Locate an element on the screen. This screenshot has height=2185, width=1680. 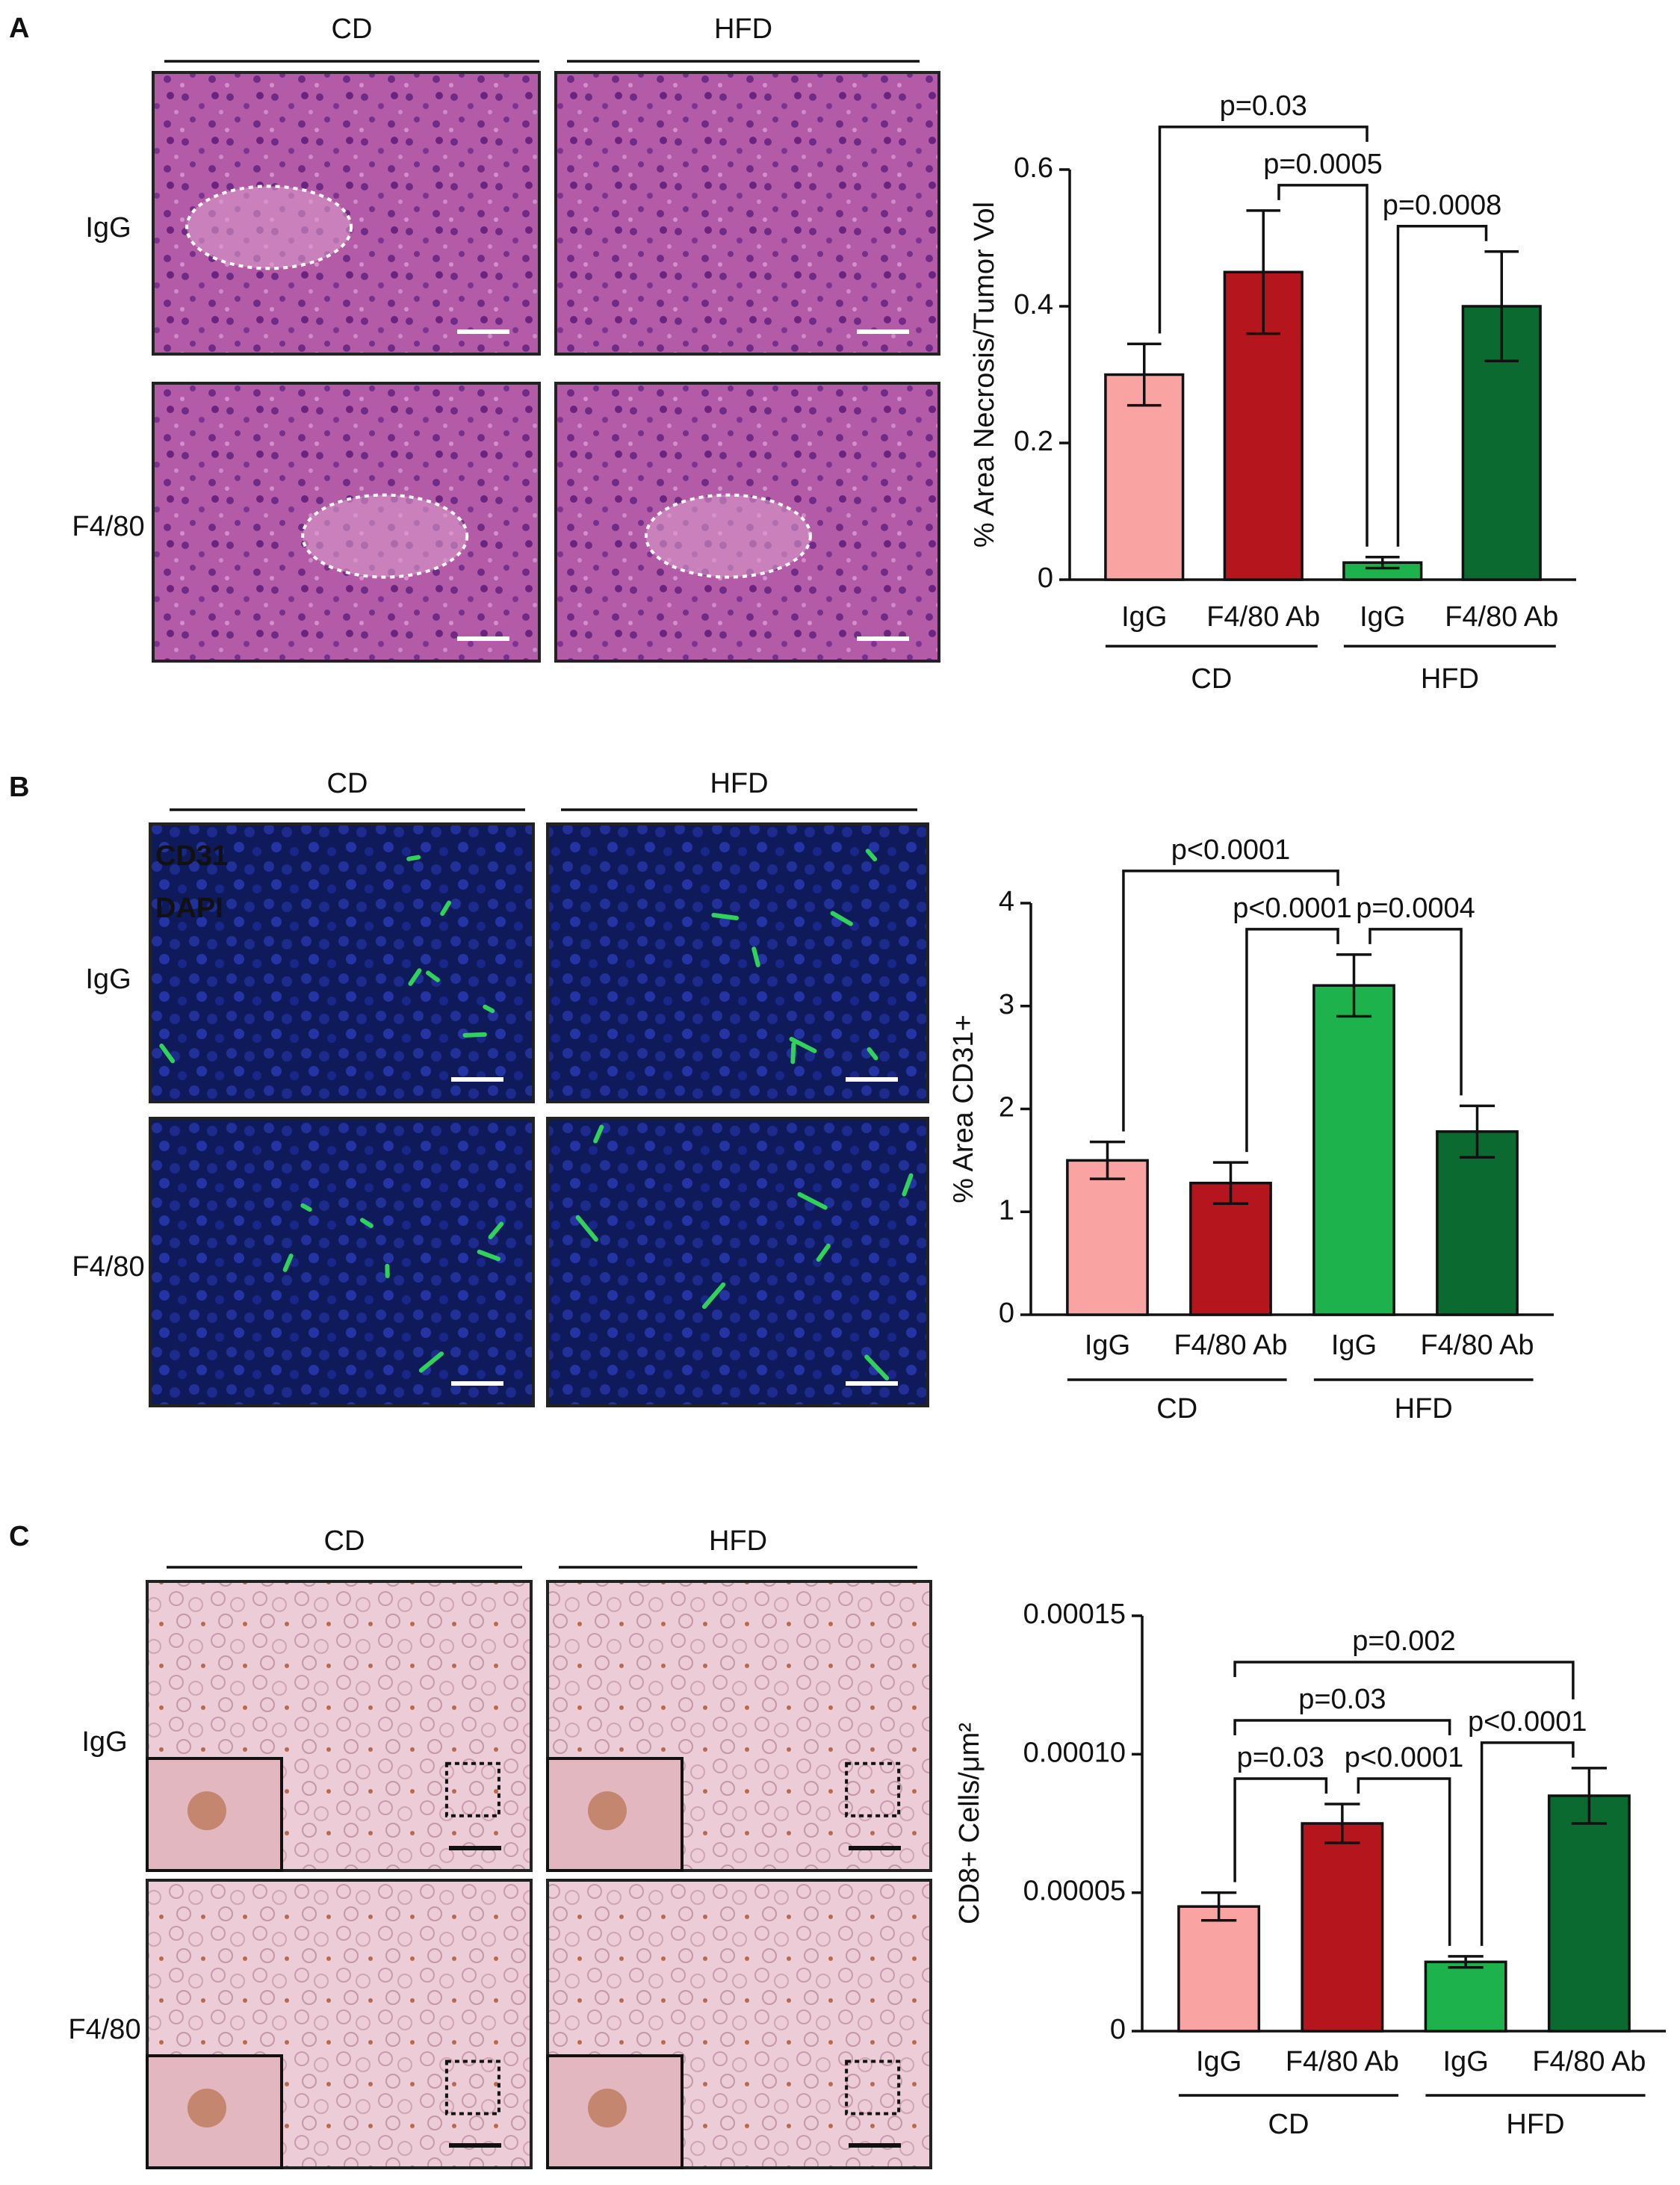
y-tick-label: 4 is located at coordinates (1006, 901).